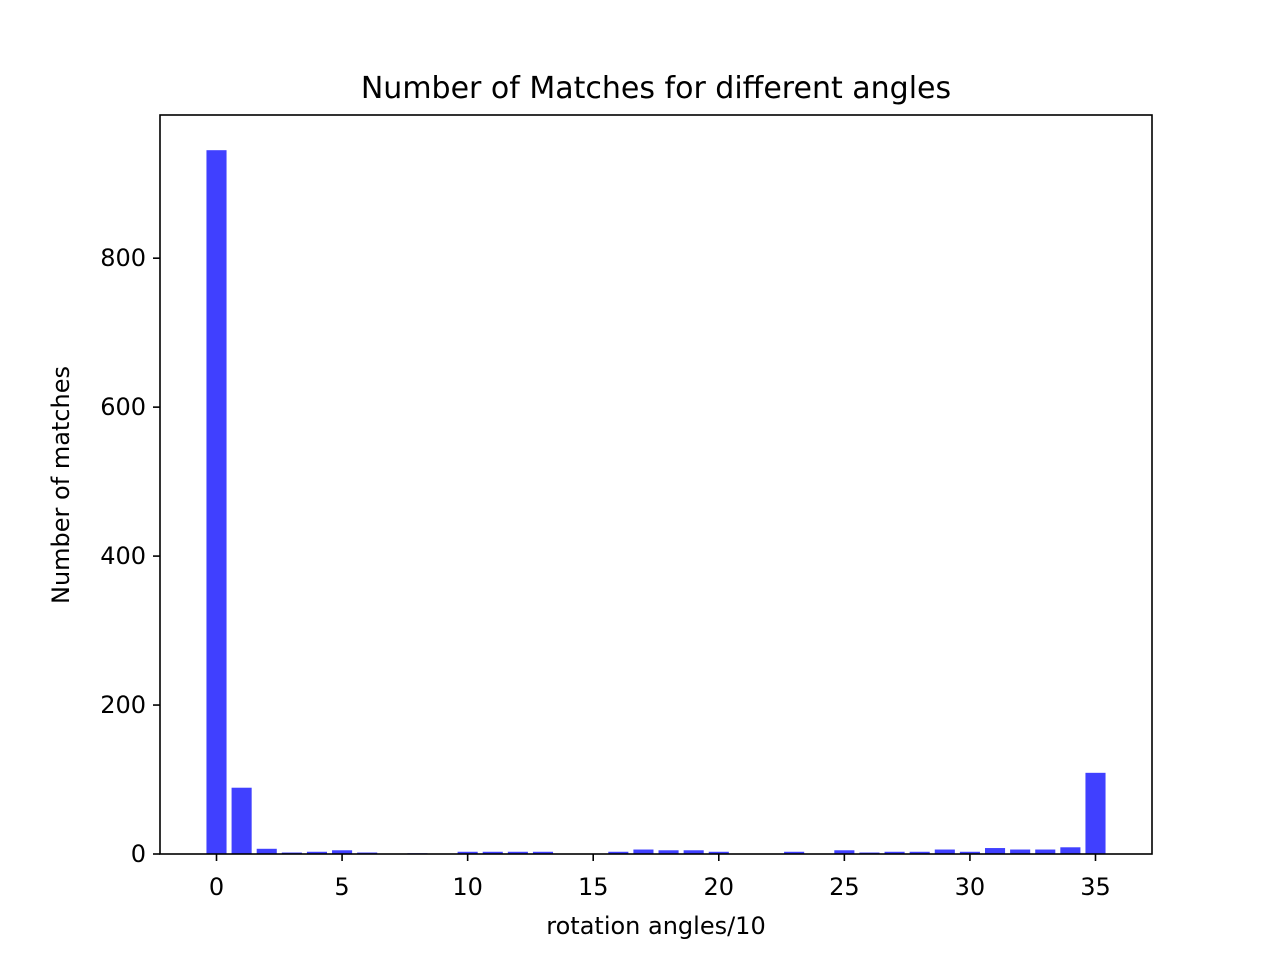  Describe the element at coordinates (123, 705) in the screenshot. I see `y-tick-label: 200` at that location.